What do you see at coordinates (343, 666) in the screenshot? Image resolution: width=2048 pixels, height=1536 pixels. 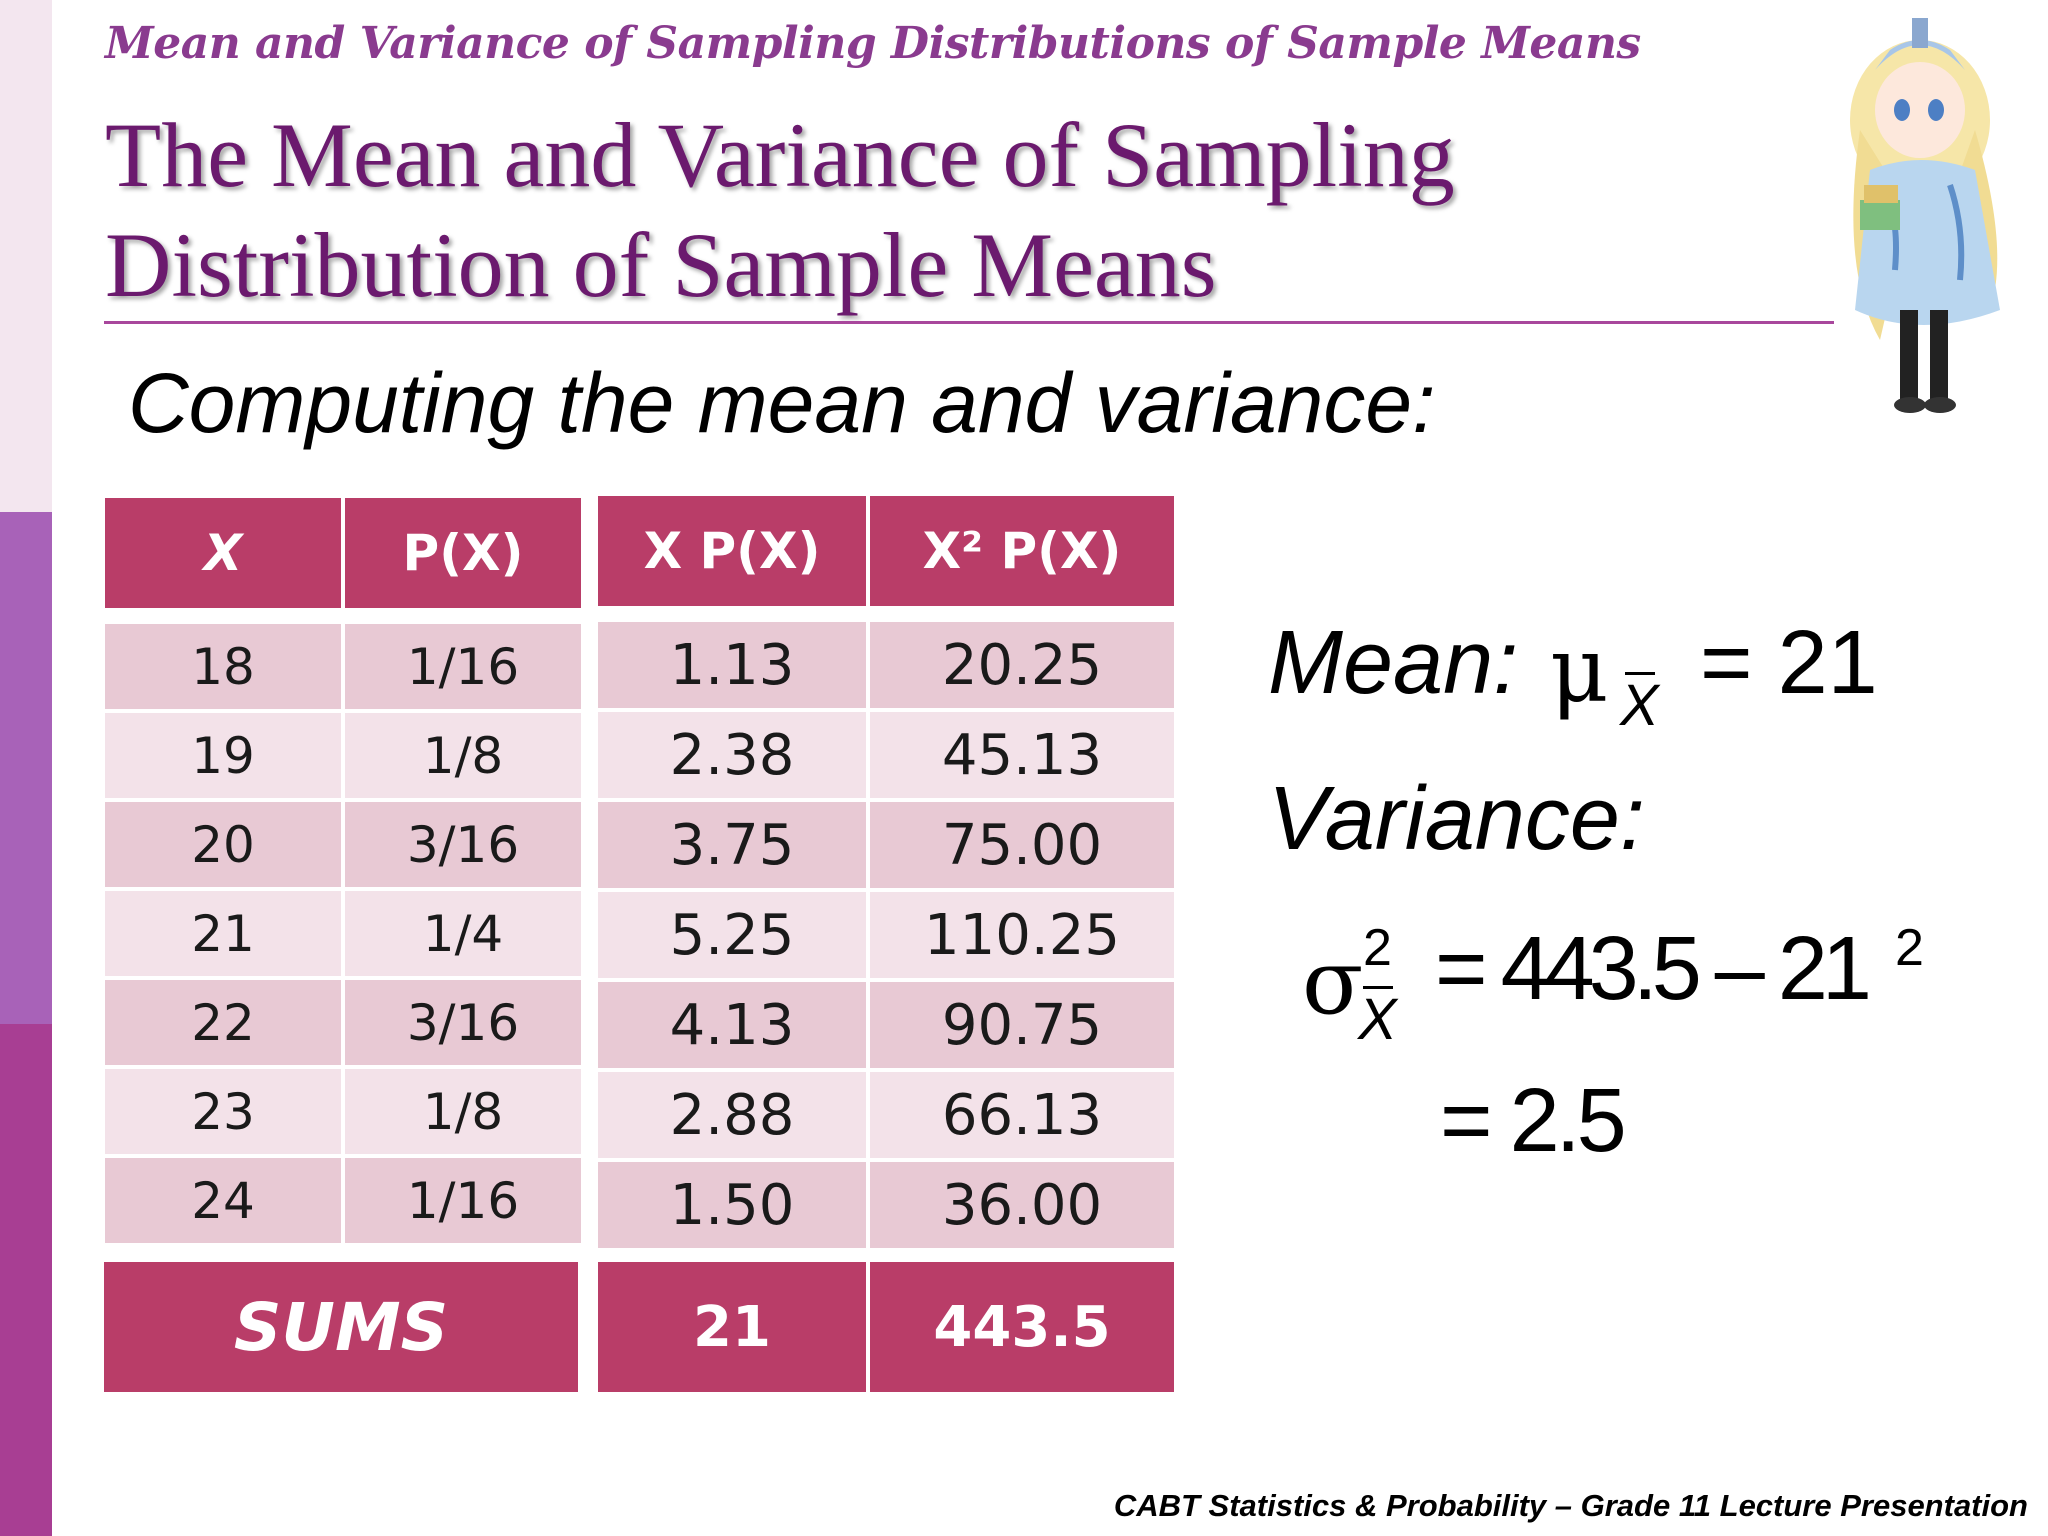 I see `table-row: 18 1/16` at bounding box center [343, 666].